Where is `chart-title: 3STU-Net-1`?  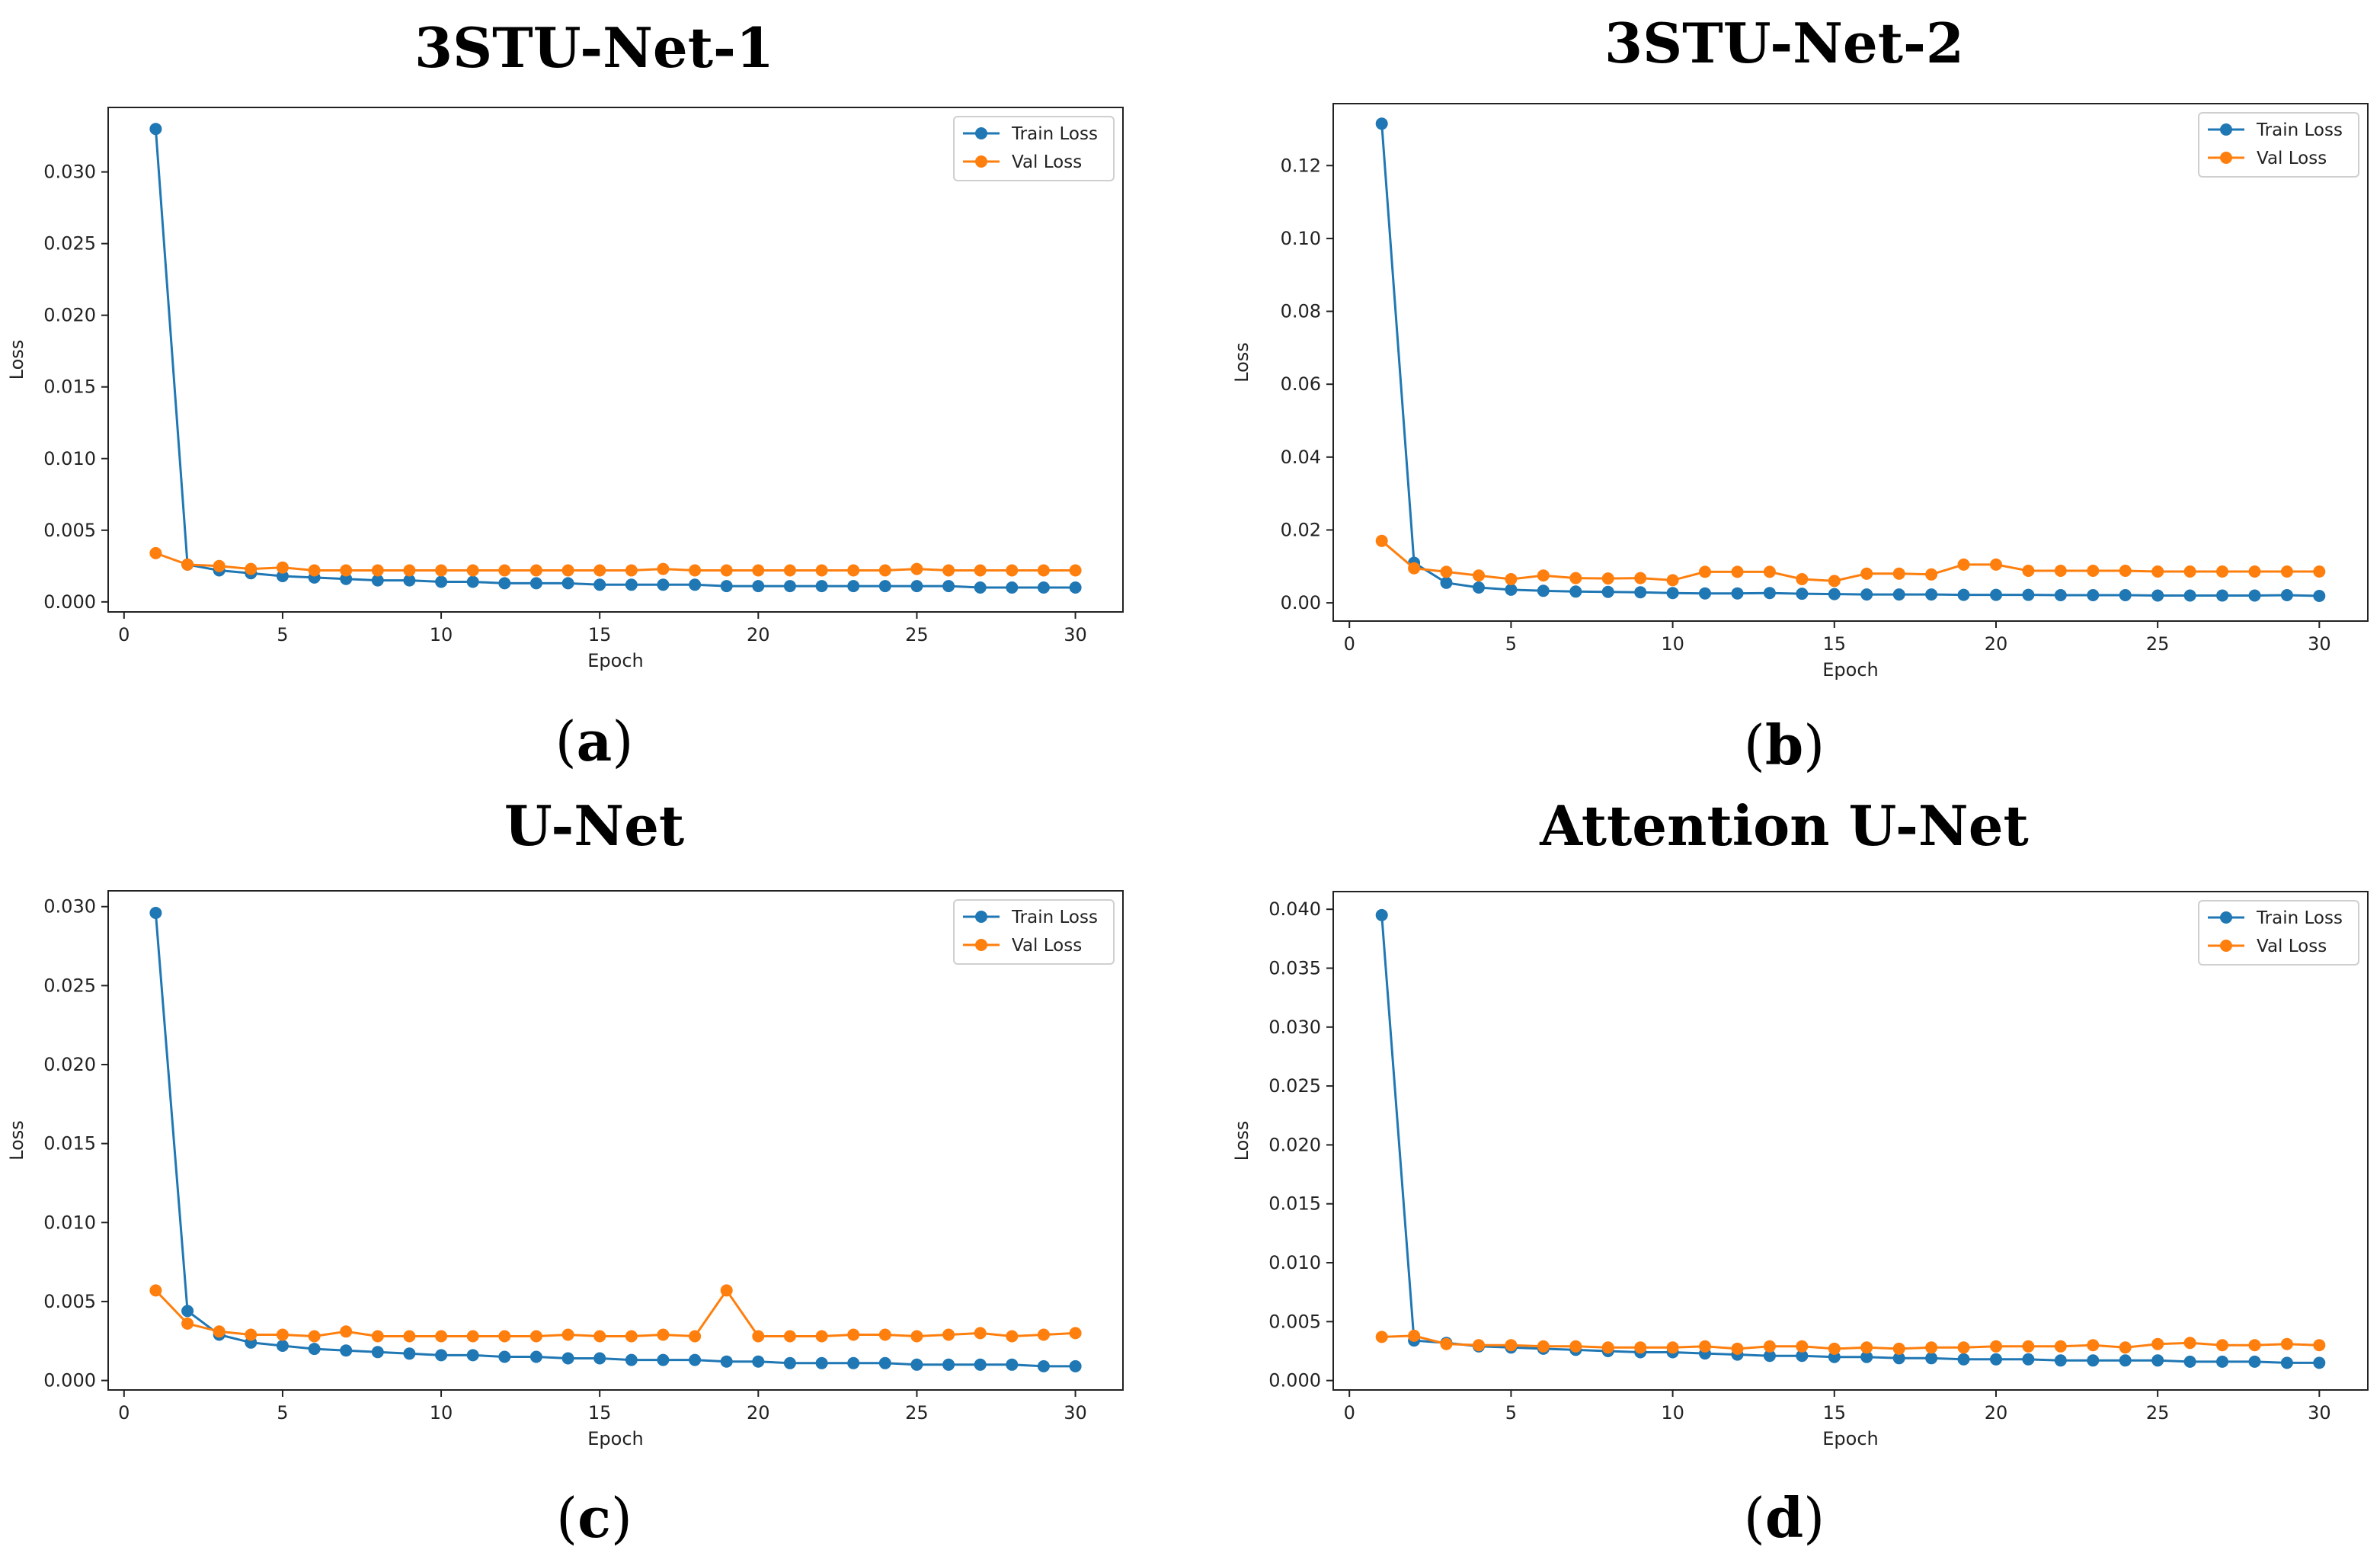 chart-title: 3STU-Net-1 is located at coordinates (594, 48).